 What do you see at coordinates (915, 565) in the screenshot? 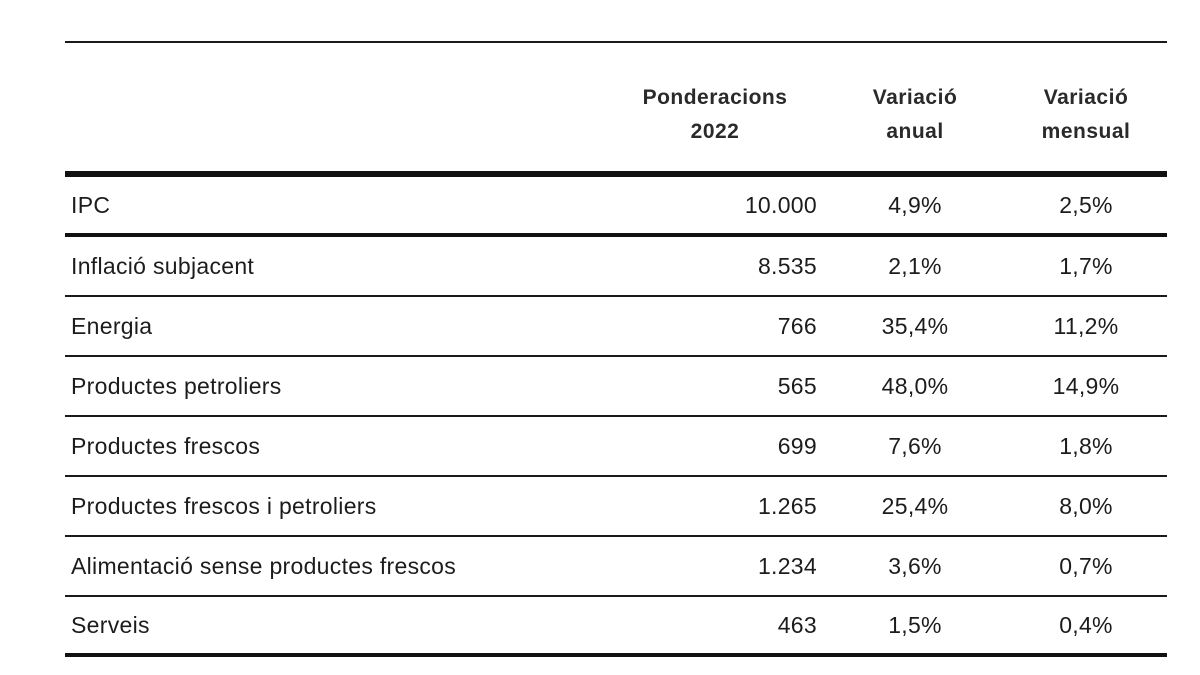
I see `row-annual-change: 3,6%` at bounding box center [915, 565].